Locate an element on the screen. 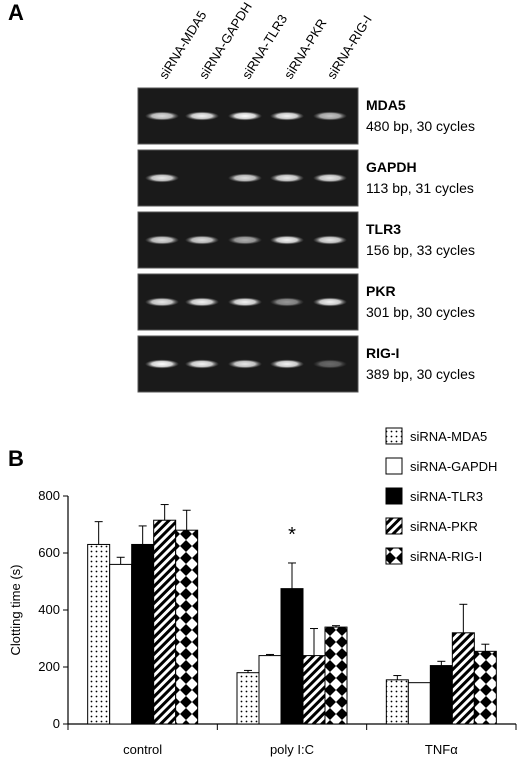  lane-label: siRNA-RIG-I is located at coordinates (349, 46).